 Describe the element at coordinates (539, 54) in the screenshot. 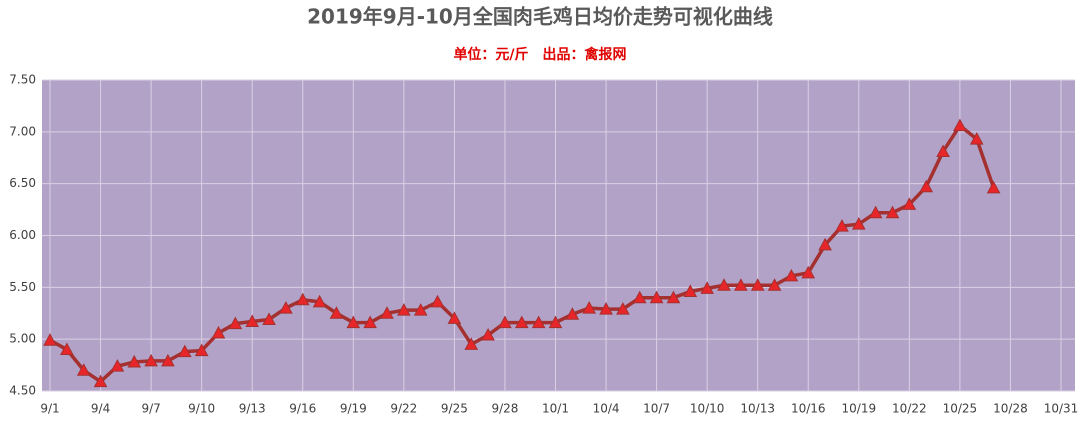

I see `chart-subtitle: 单位：元/斤 出品：禽报网` at that location.